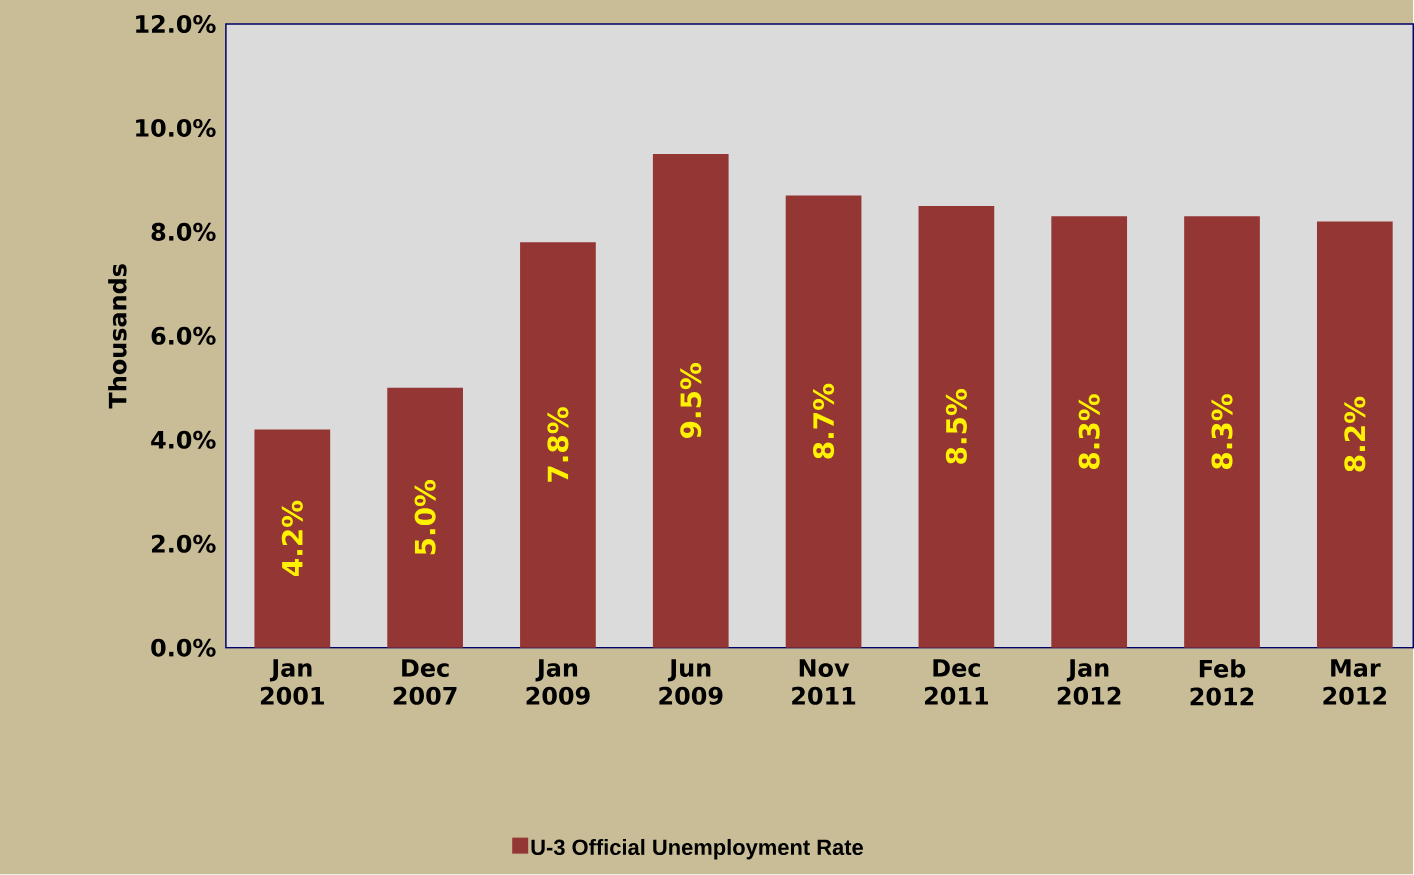 The image size is (1414, 875). I want to click on x-tick-label: Feb 2012, so click(1222, 682).